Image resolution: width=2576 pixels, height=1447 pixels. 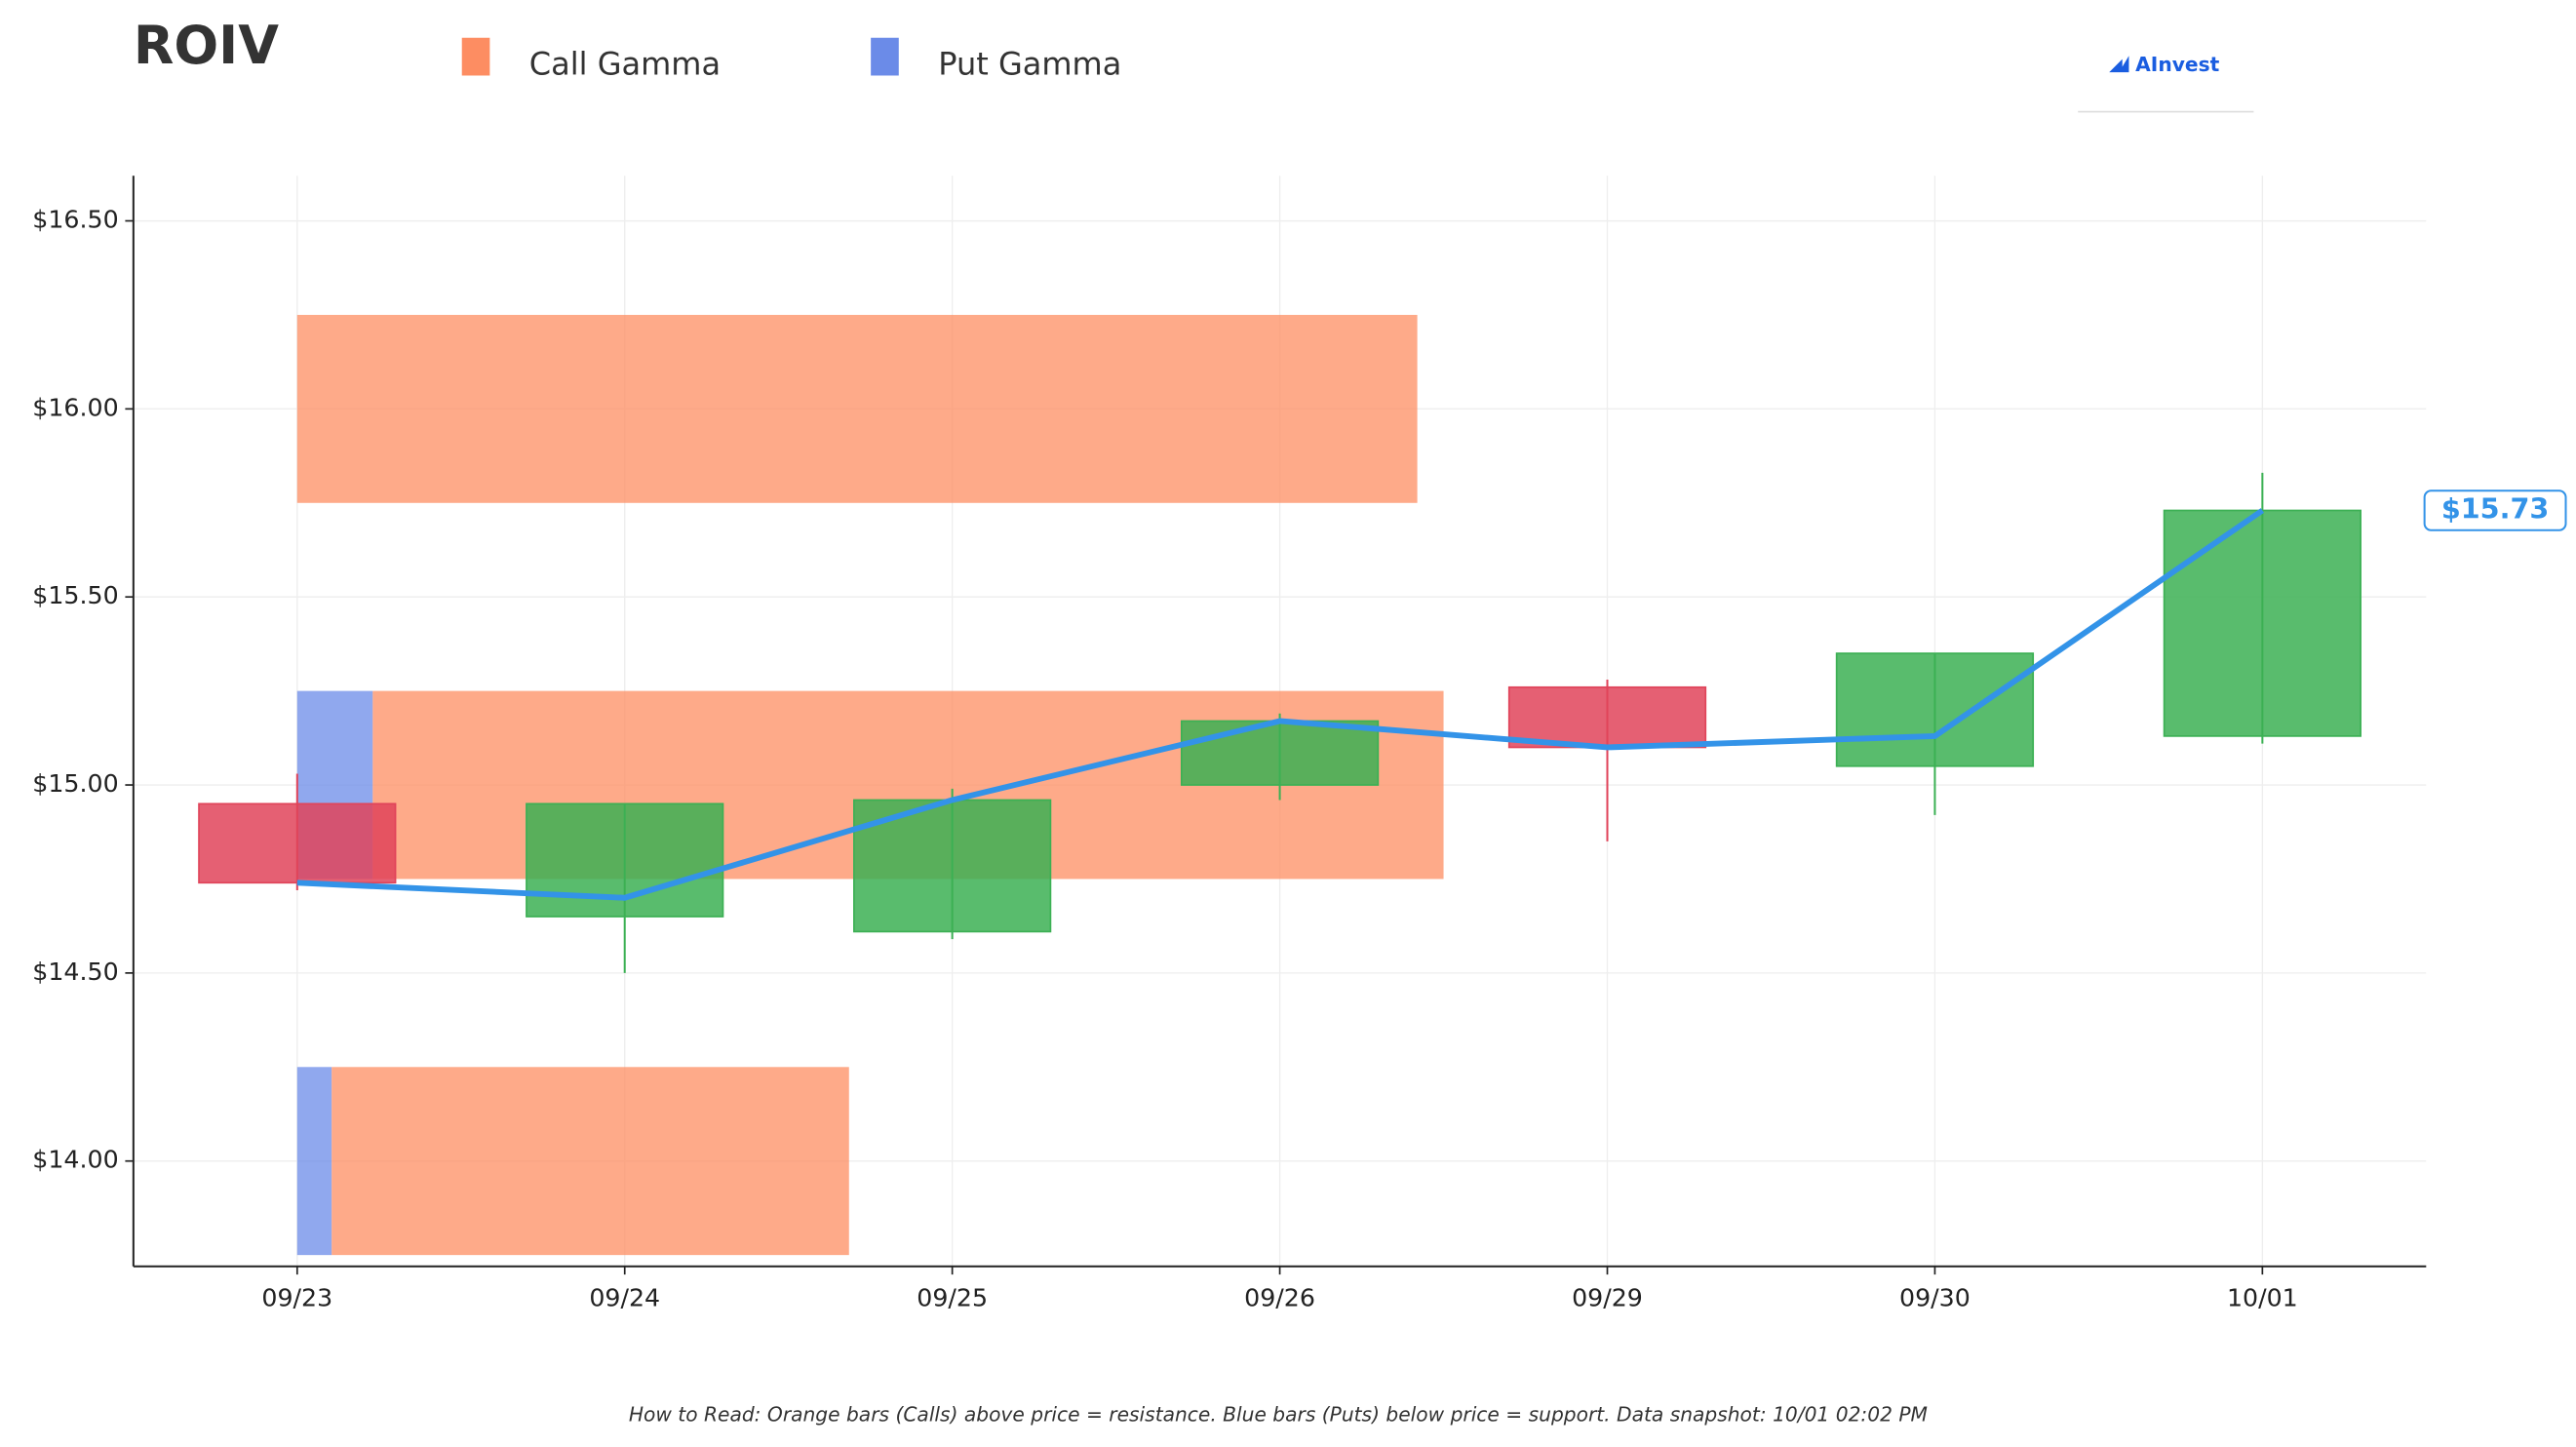 I want to click on logo-text: AInvest, so click(x=2177, y=64).